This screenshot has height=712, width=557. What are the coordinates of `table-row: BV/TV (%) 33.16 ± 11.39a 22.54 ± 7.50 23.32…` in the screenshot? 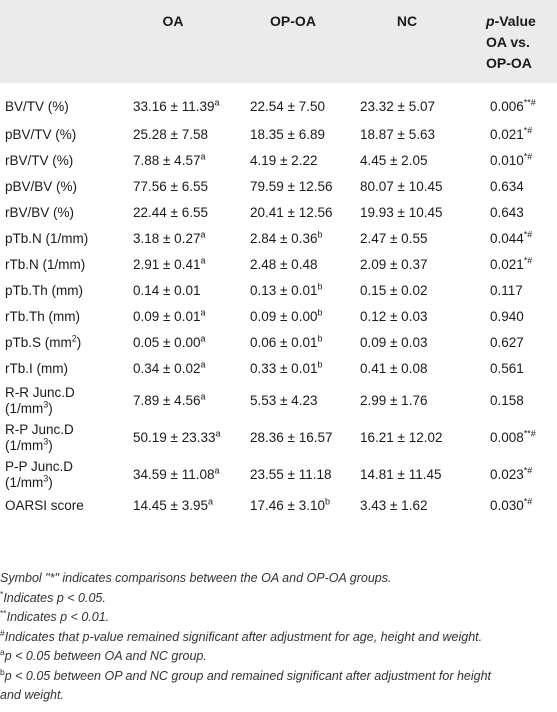 It's located at (278, 102).